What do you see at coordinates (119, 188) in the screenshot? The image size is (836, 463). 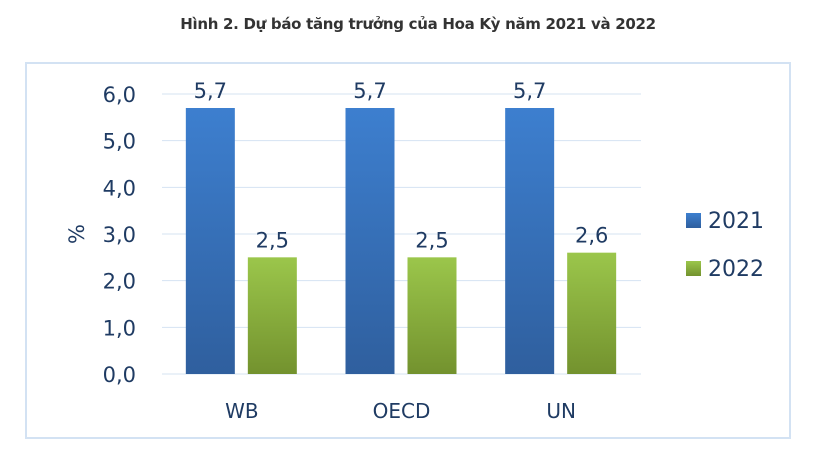 I see `y-tick-label: 4,0` at bounding box center [119, 188].